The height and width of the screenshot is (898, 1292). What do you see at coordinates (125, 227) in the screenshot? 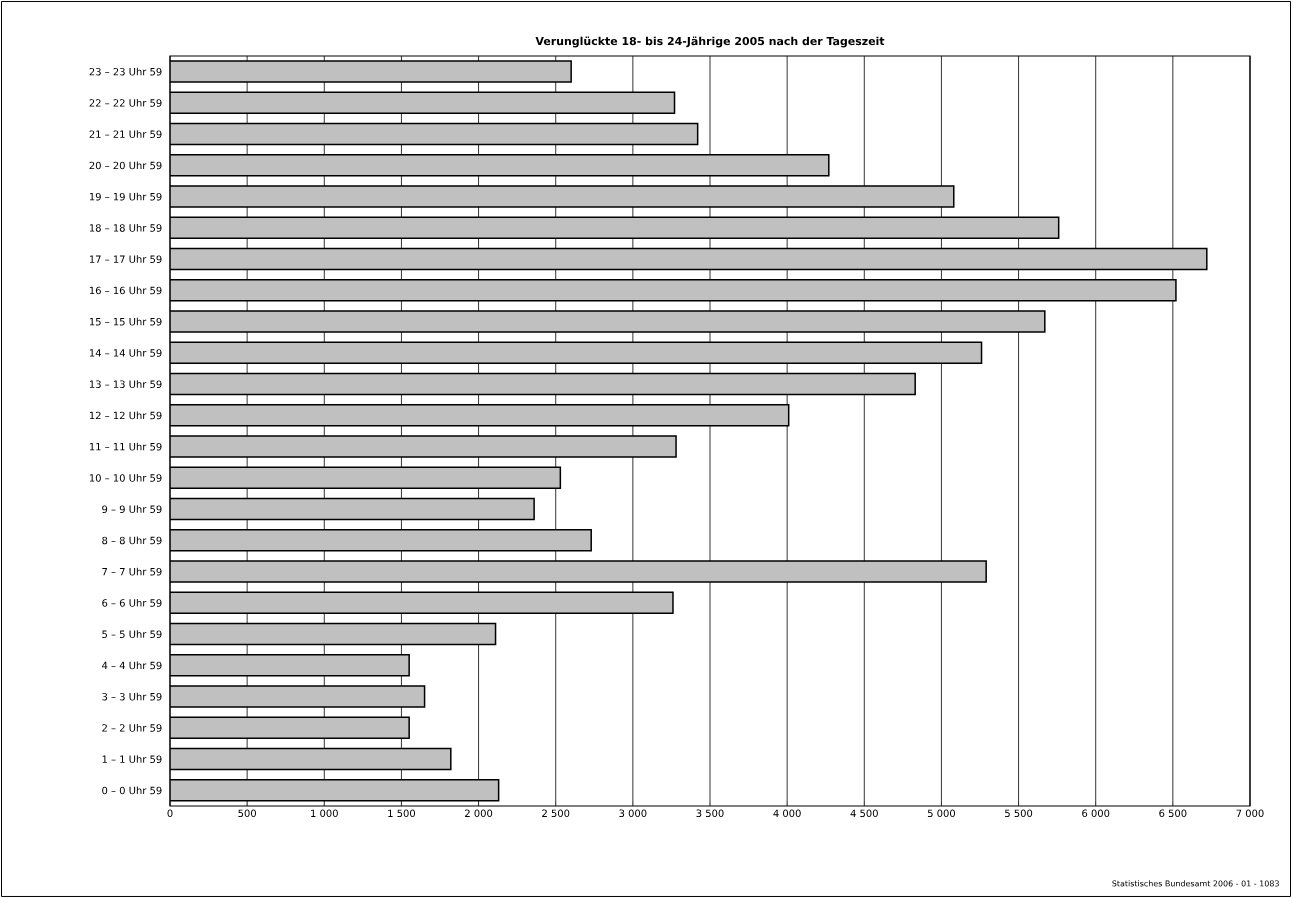
I see `y-tick-label: 18 – 18 Uhr 59` at bounding box center [125, 227].